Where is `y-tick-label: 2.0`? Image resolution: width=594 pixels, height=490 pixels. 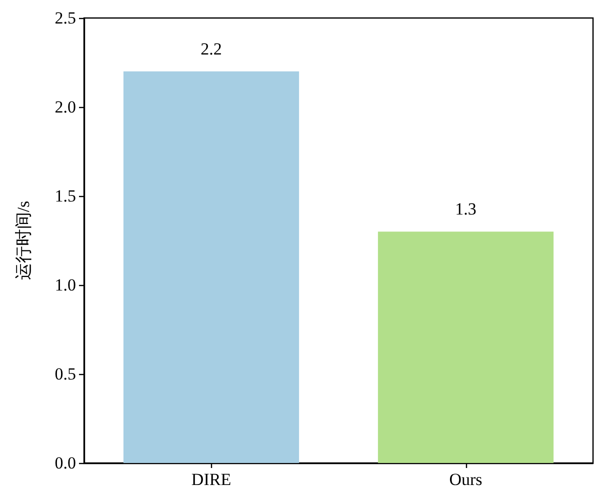
y-tick-label: 2.0 is located at coordinates (65, 107).